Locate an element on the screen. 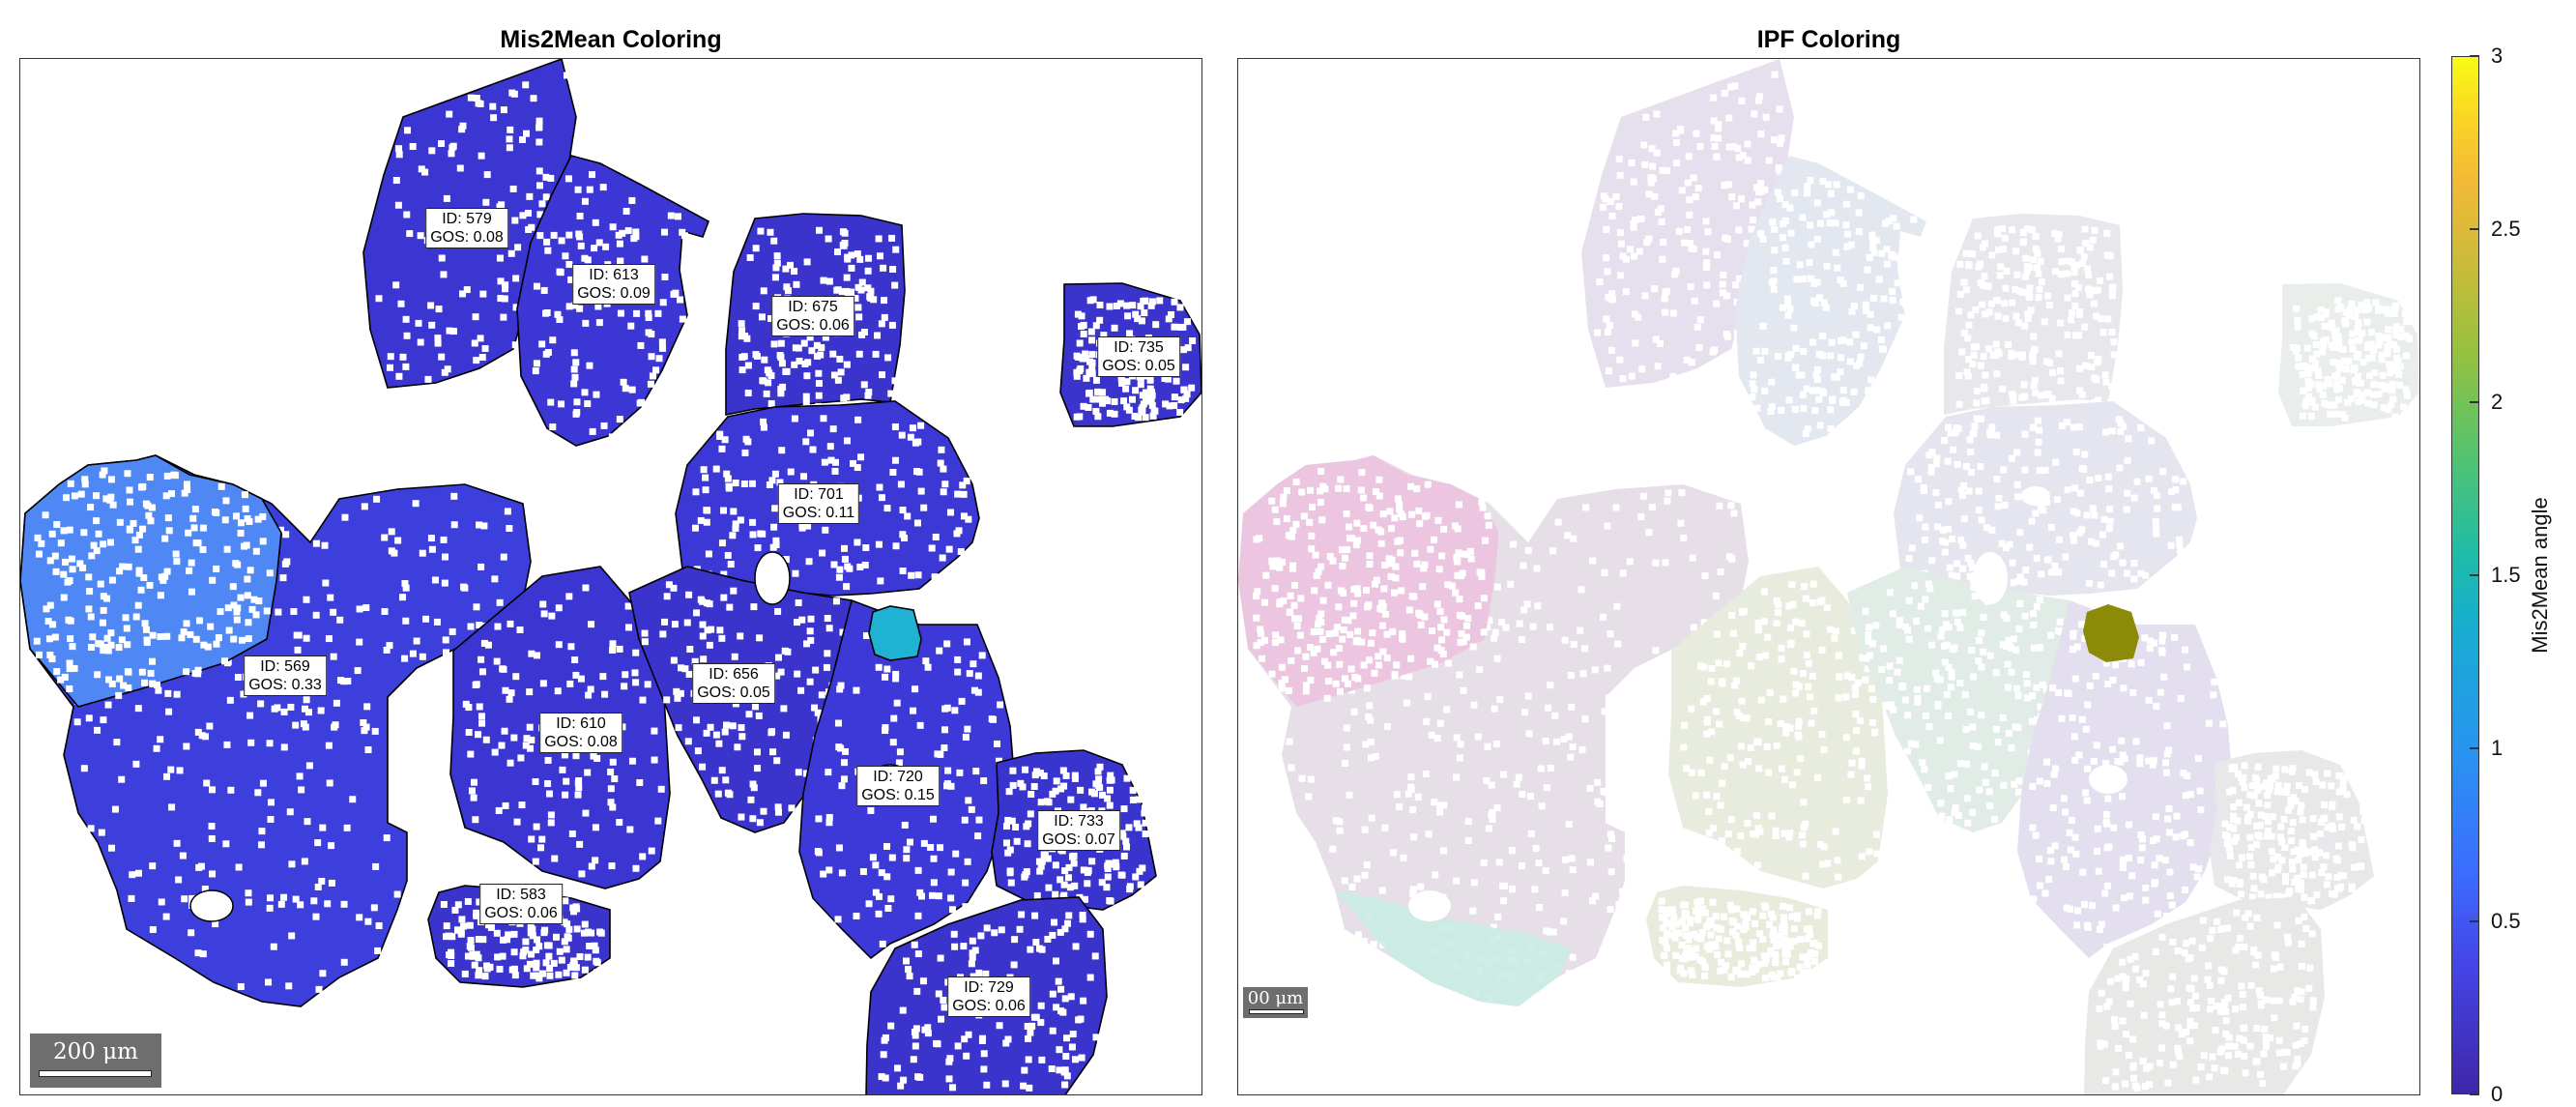 The height and width of the screenshot is (1107, 2576). right-panel-title: IPF Coloring is located at coordinates (1828, 39).